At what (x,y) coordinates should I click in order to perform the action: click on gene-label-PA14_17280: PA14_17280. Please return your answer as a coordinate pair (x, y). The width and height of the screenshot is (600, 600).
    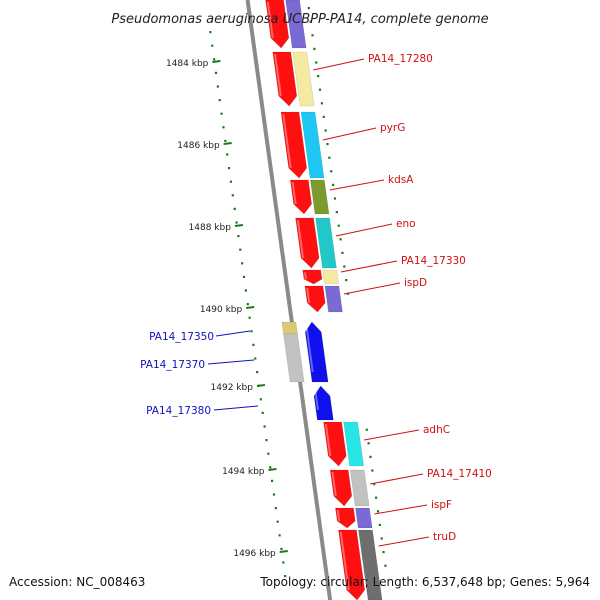
    Looking at the image, I should click on (400, 59).